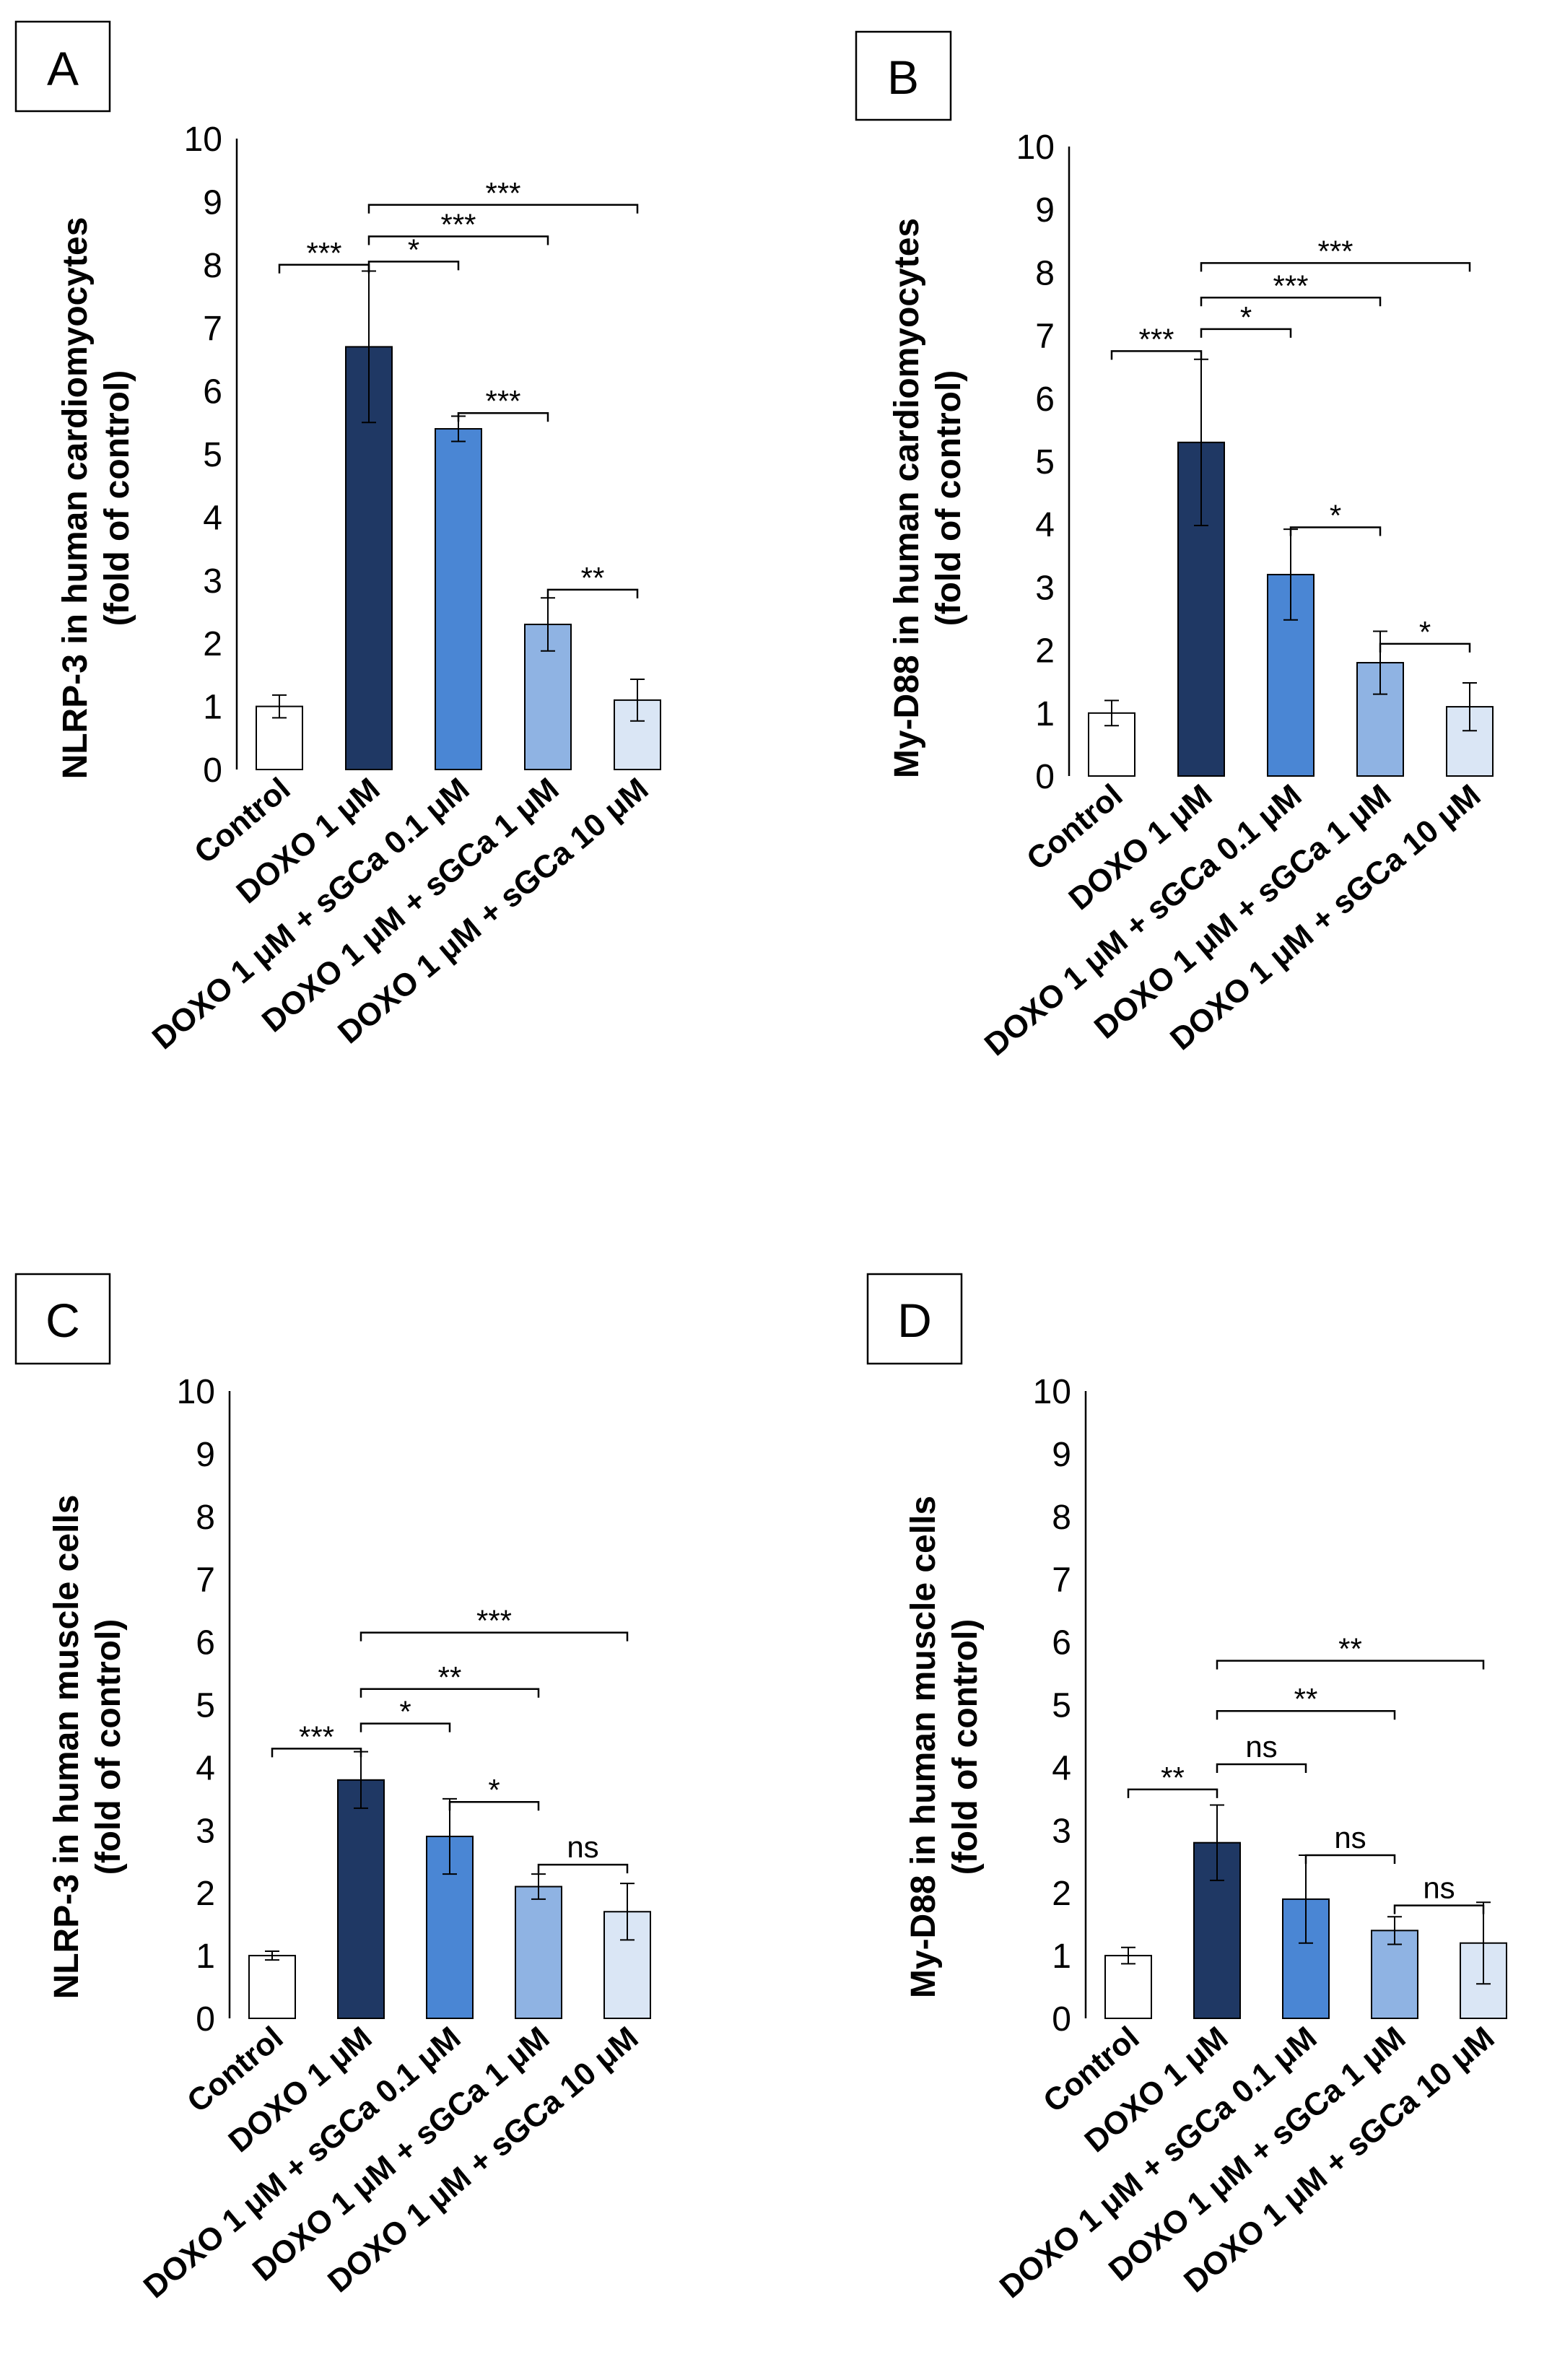 The height and width of the screenshot is (2380, 1552). What do you see at coordinates (914, 1320) in the screenshot?
I see `panel-label: D` at bounding box center [914, 1320].